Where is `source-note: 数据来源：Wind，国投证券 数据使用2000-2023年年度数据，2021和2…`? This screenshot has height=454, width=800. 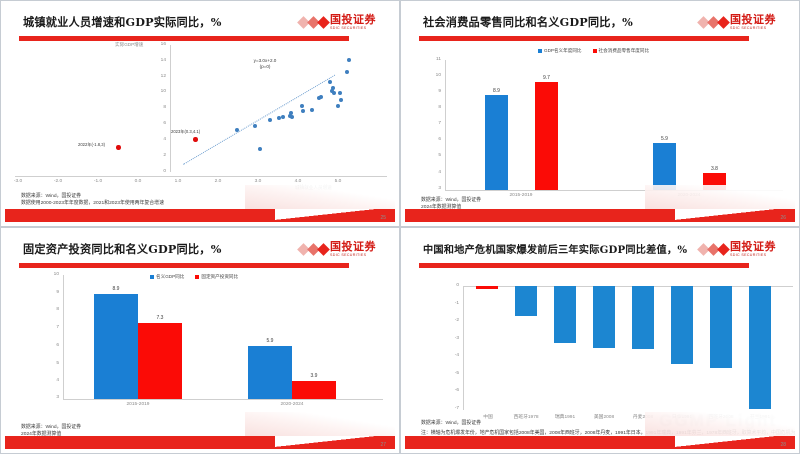 source-note: 数据来源：Wind，国投证券 数据使用2000-2023年年度数据，2021和2… is located at coordinates (92, 200).